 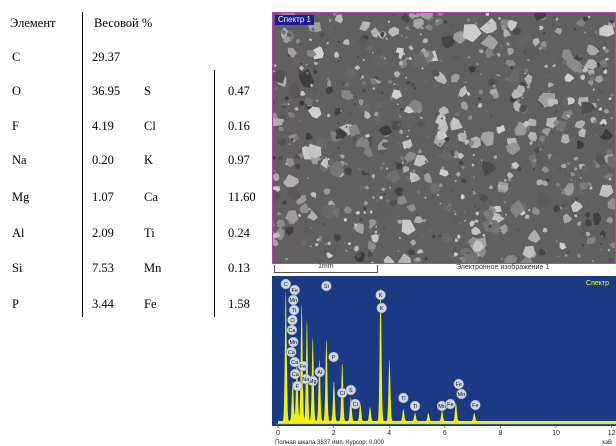 I want to click on table-row: P 3.44 Fe 1.58, so click(x=134, y=307).